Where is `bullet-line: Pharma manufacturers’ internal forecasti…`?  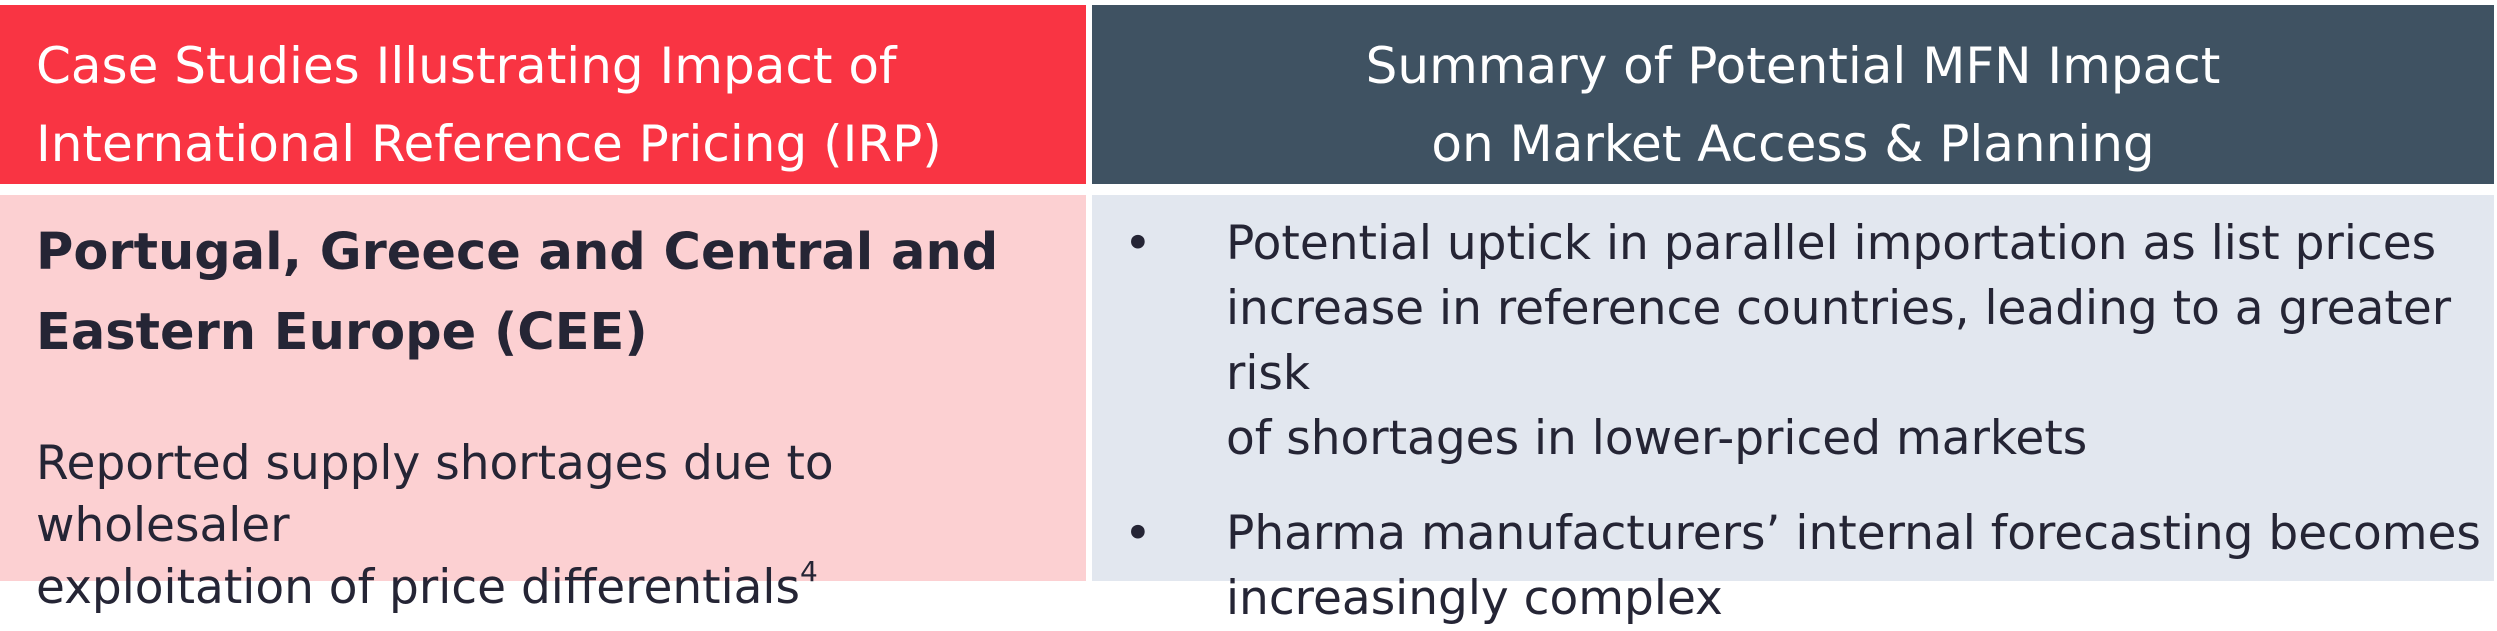 bullet-line: Pharma manufacturers’ internal forecasti… is located at coordinates (1853, 533).